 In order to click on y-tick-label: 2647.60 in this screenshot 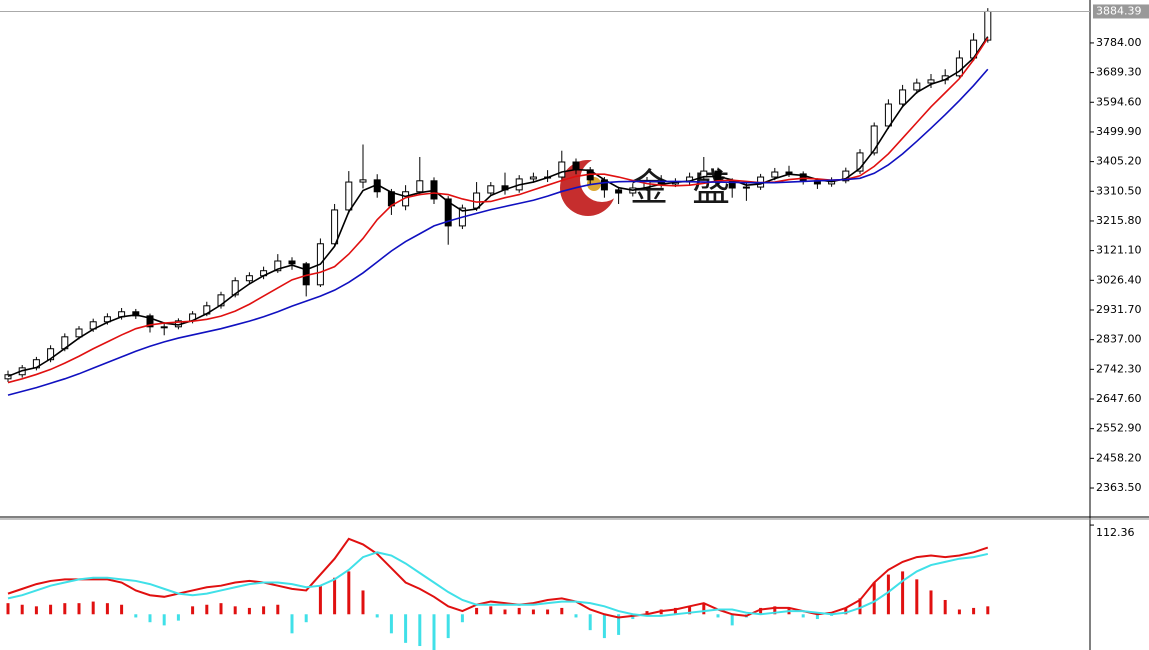, I will do `click(1119, 398)`.